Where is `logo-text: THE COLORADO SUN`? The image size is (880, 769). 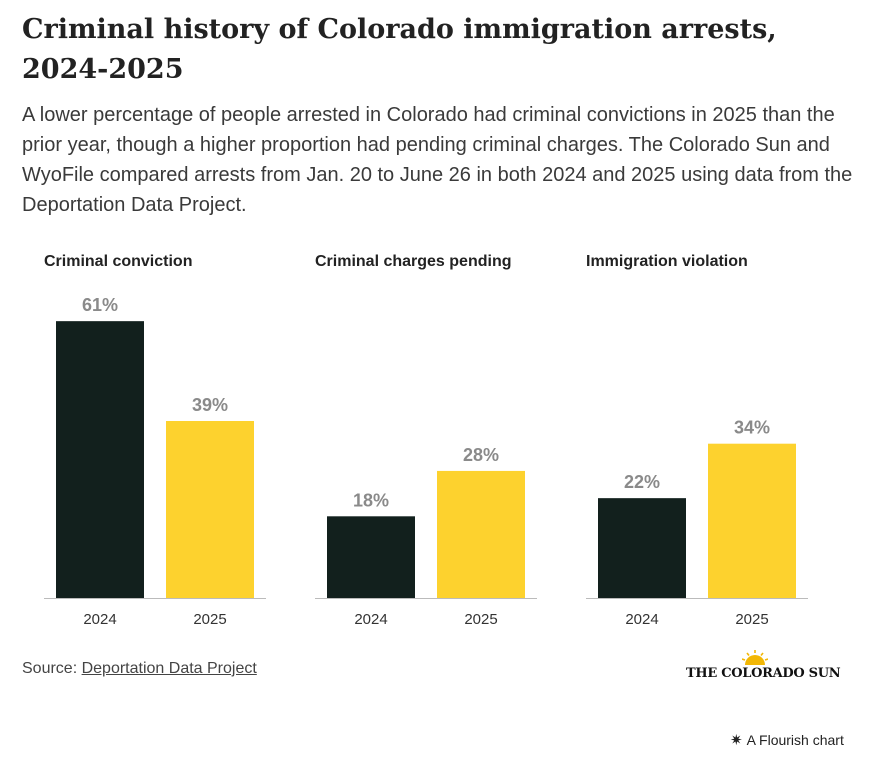
logo-text: THE COLORADO SUN is located at coordinates (763, 673).